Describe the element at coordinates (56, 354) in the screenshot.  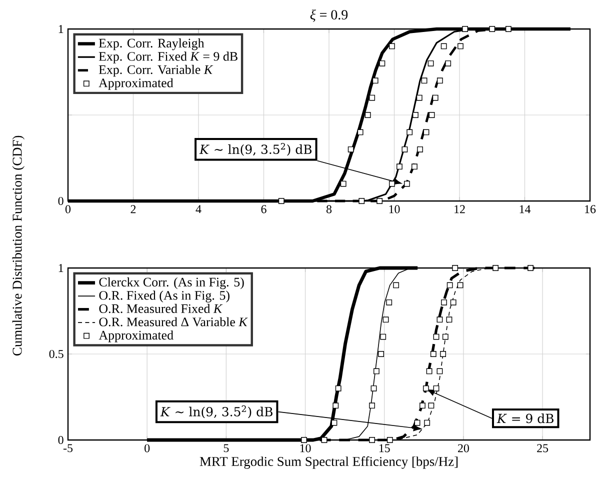
I see `y-tick-label: 0.5` at that location.